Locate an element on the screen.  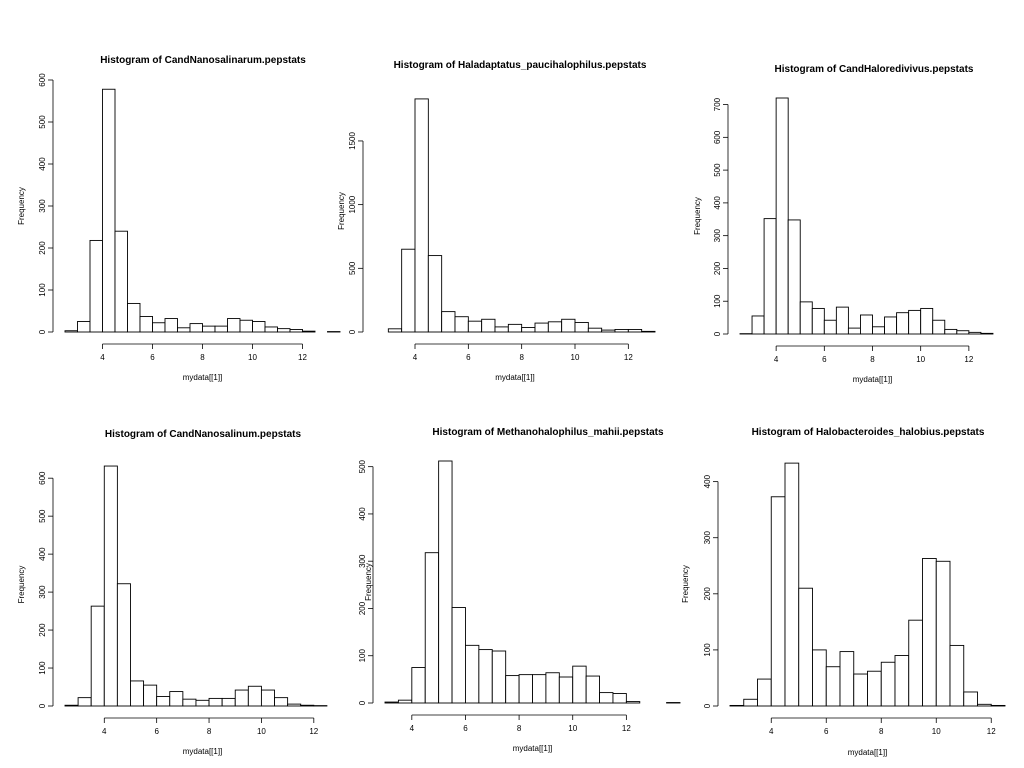
y-tick-label: 500 is located at coordinates (42, 516).